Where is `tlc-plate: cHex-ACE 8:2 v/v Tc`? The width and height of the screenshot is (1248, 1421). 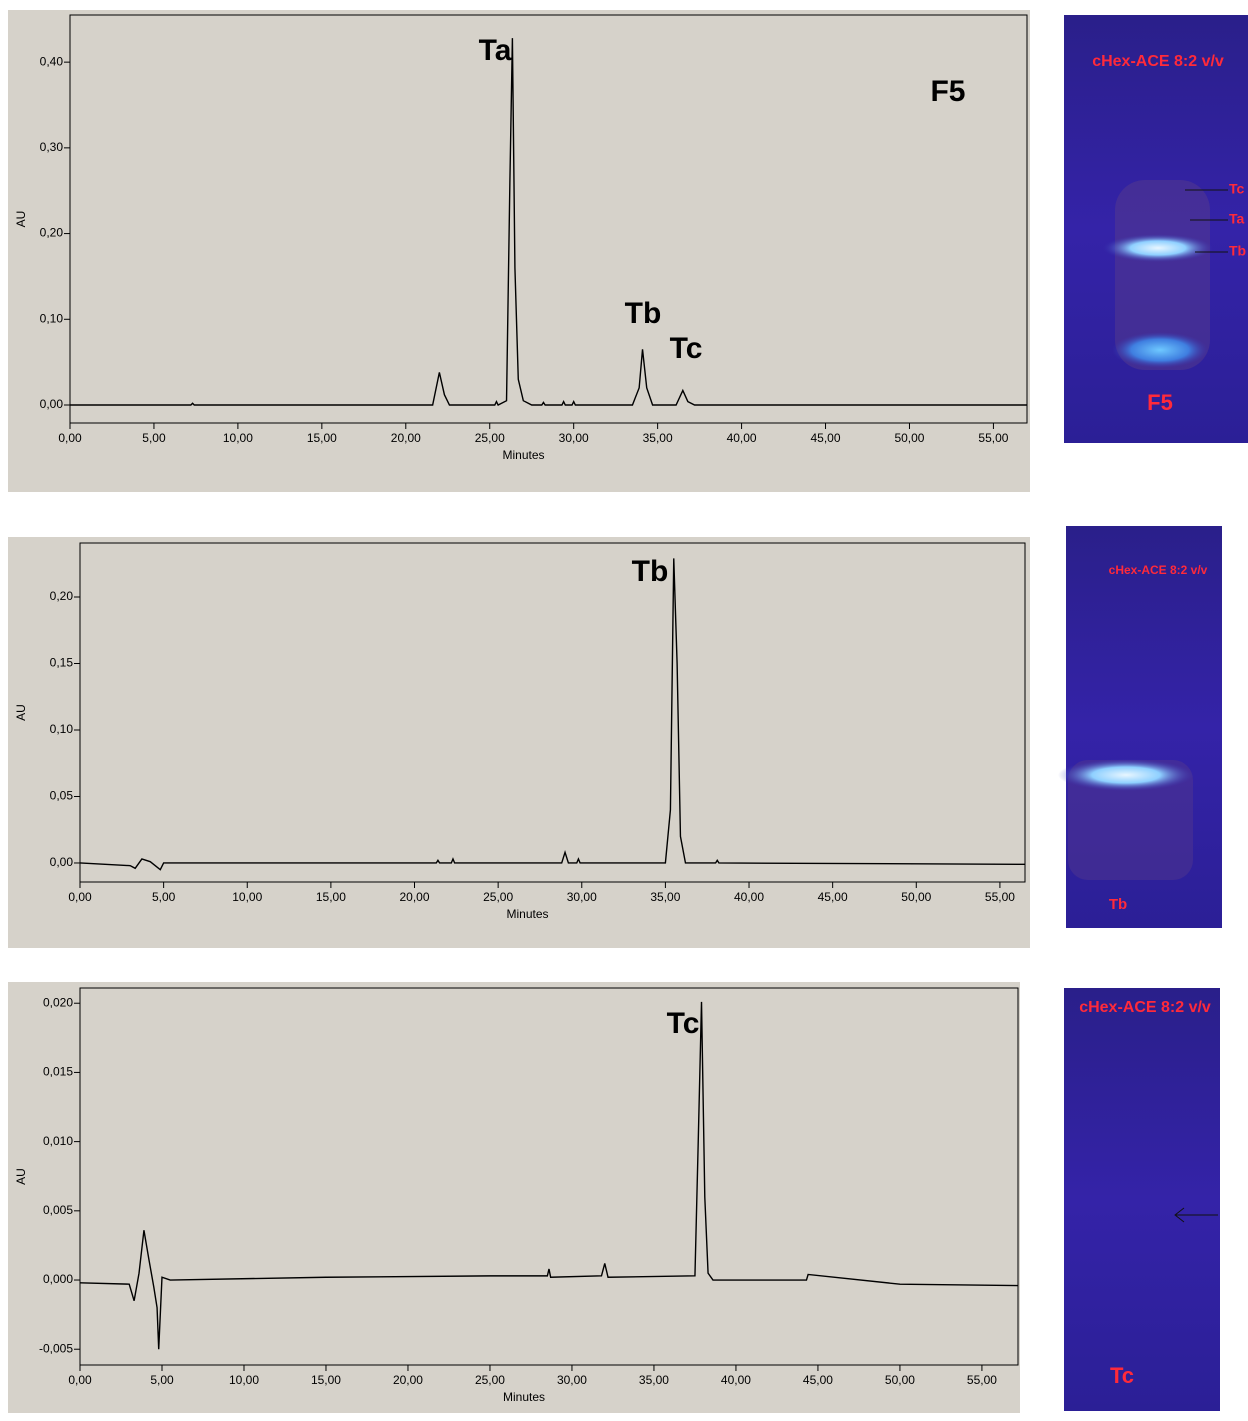
tlc-plate: cHex-ACE 8:2 v/v Tc is located at coordinates (1142, 1199).